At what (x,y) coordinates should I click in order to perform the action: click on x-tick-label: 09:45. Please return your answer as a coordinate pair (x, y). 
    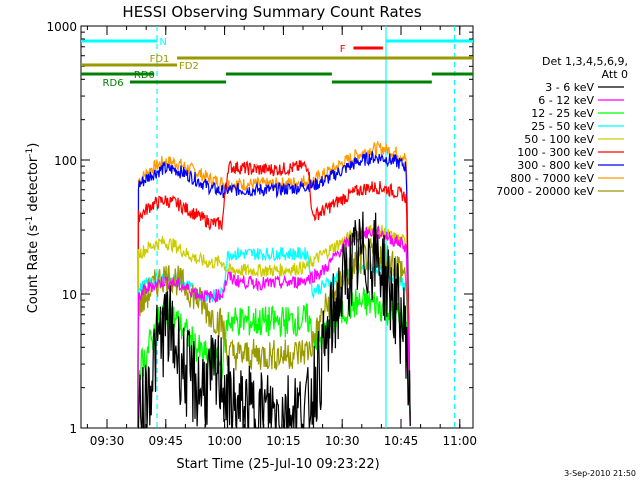
    Looking at the image, I should click on (165, 441).